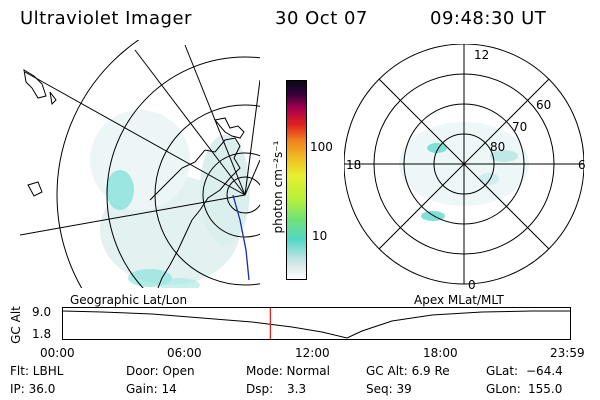  I want to click on info-glat-value: −64.4, so click(544, 371).